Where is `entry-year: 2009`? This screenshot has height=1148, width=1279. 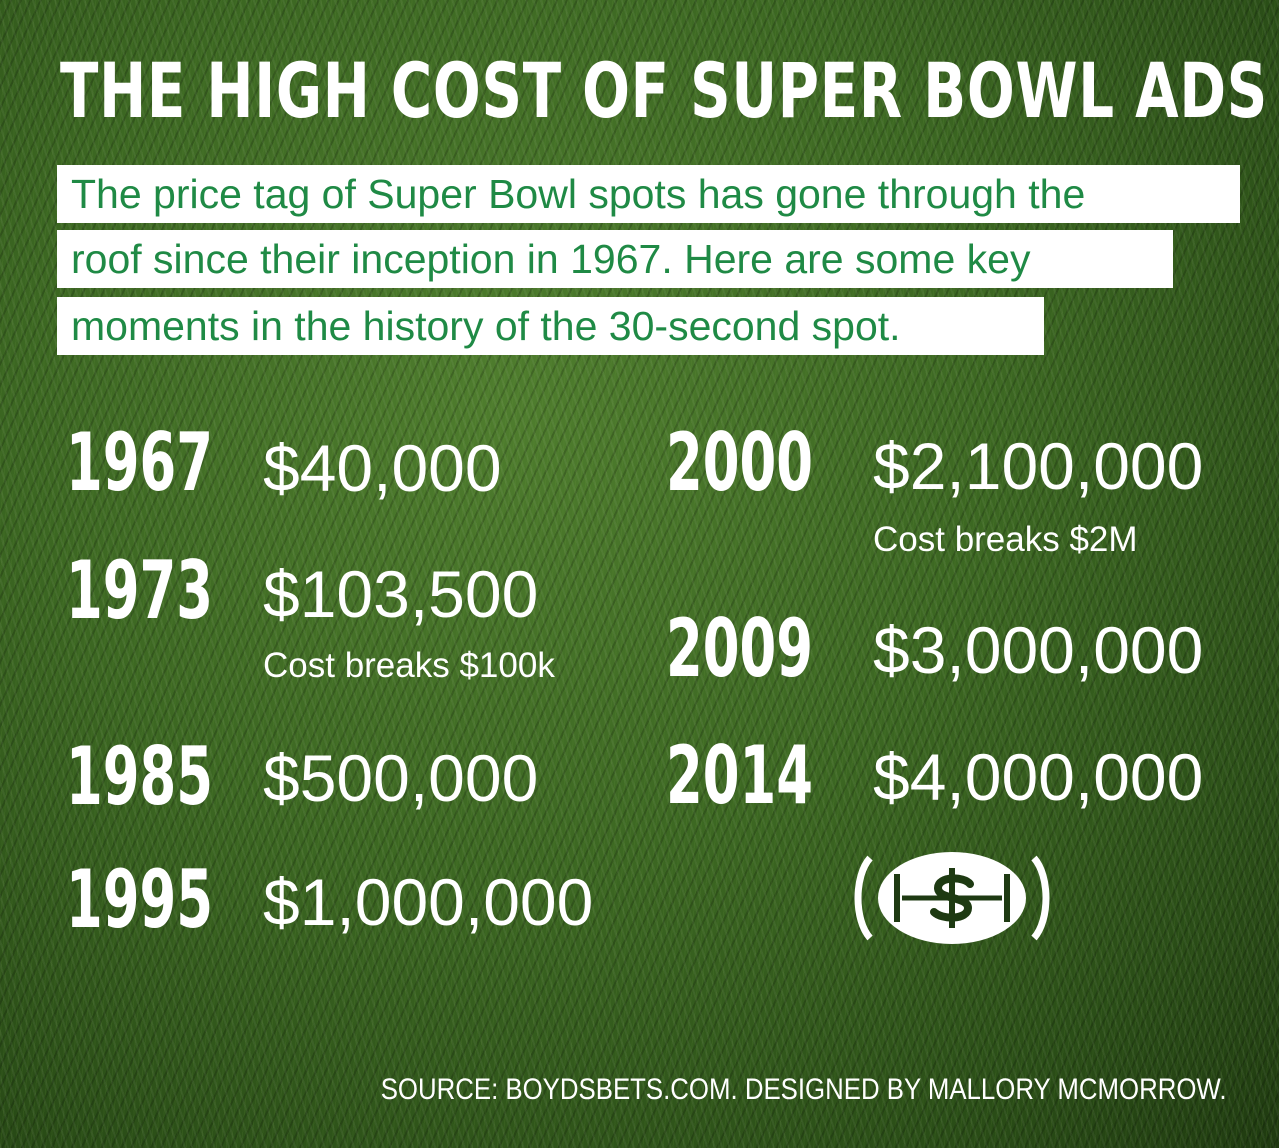 entry-year: 2009 is located at coordinates (739, 648).